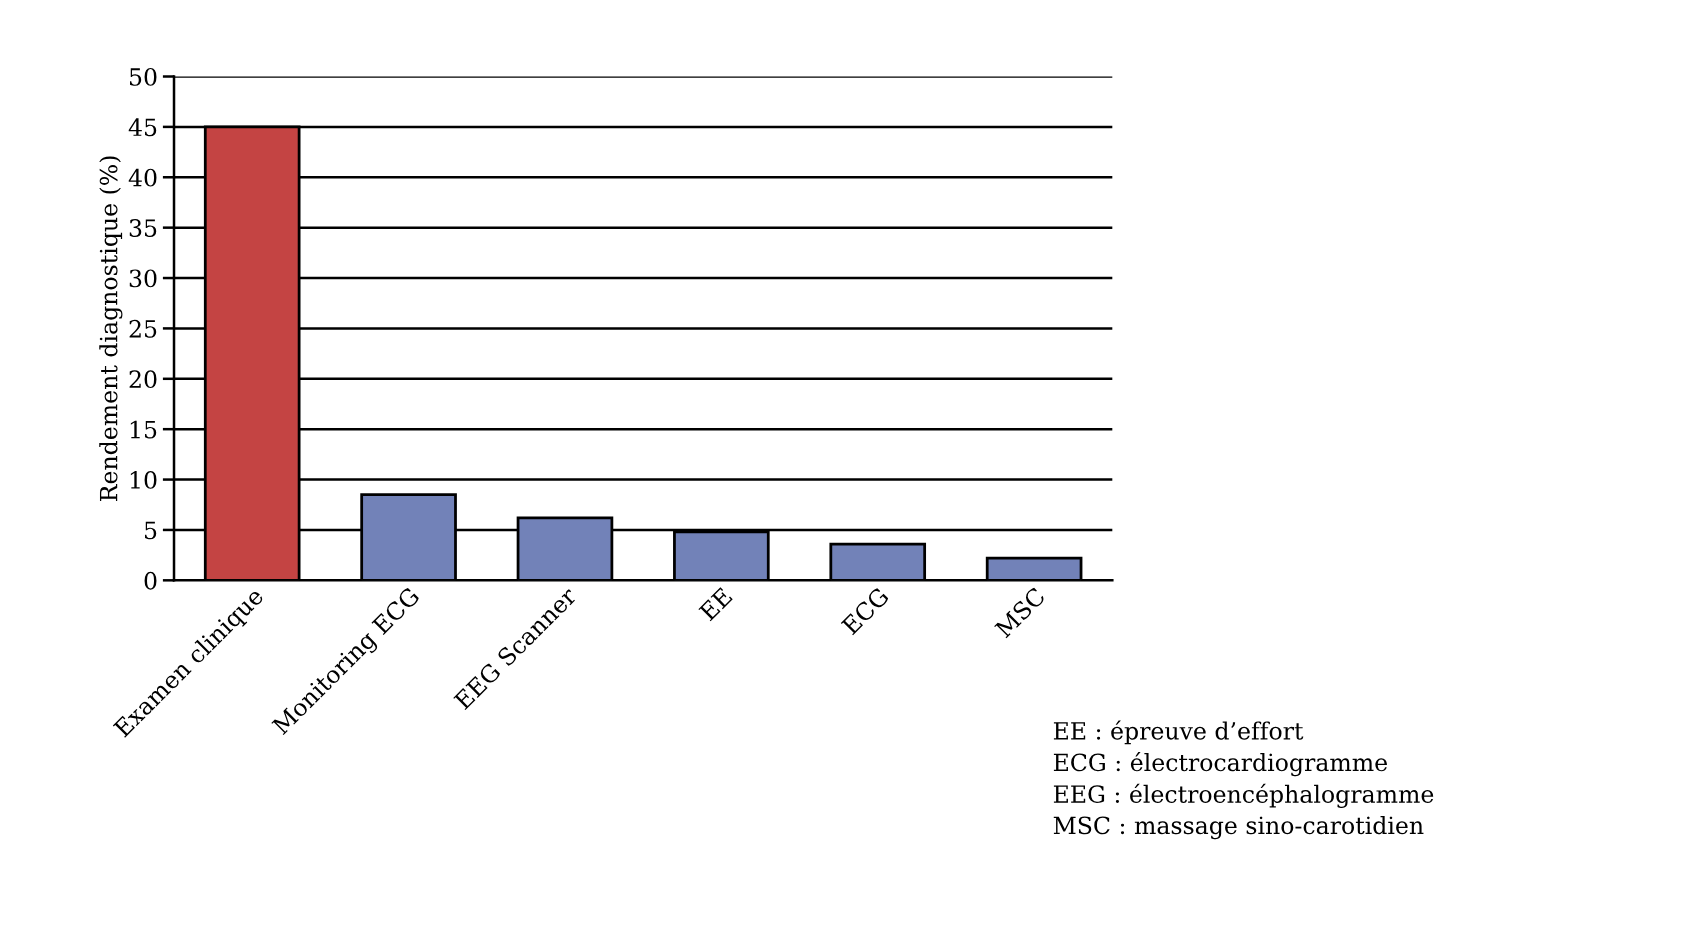 This screenshot has width=1706, height=933. What do you see at coordinates (142, 127) in the screenshot?
I see `y-tick-label: 45` at bounding box center [142, 127].